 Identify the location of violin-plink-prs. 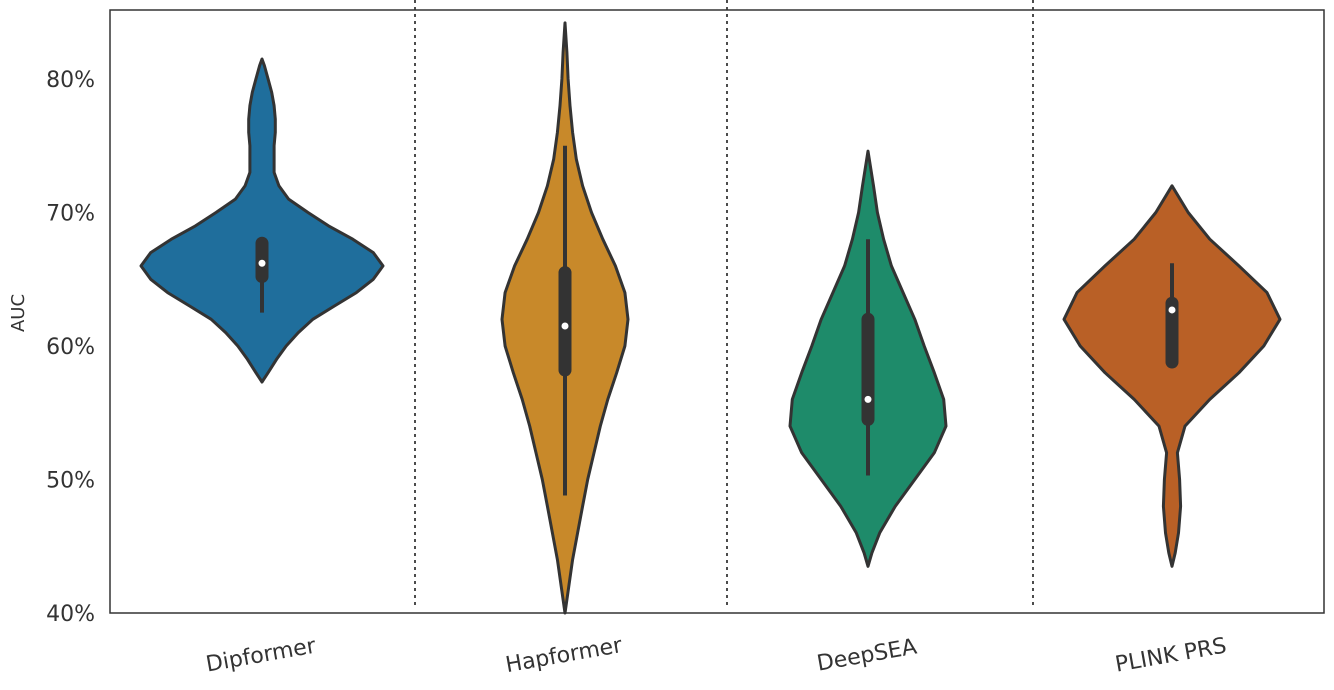
(1172, 376).